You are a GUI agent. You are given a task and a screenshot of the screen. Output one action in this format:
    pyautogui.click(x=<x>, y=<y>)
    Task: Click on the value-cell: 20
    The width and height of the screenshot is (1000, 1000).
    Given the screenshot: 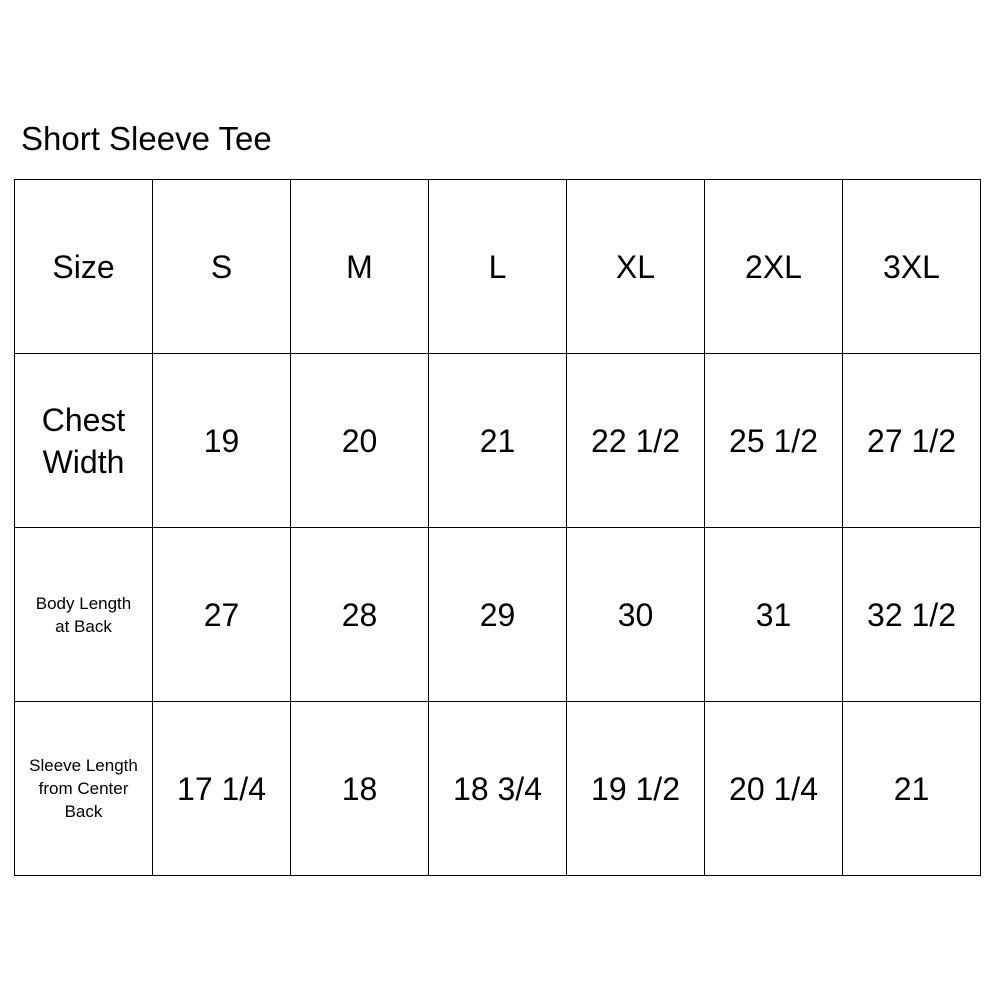 What is the action you would take?
    pyautogui.click(x=359, y=440)
    